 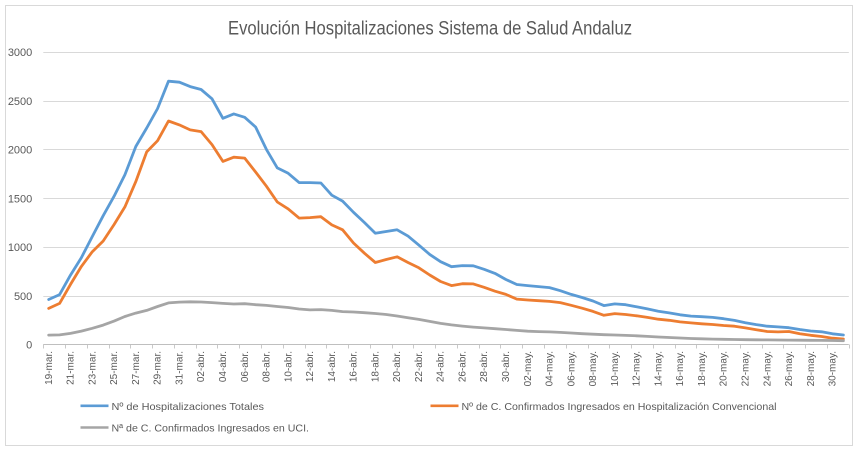 I want to click on svg-text: 10-may., so click(x=615, y=368).